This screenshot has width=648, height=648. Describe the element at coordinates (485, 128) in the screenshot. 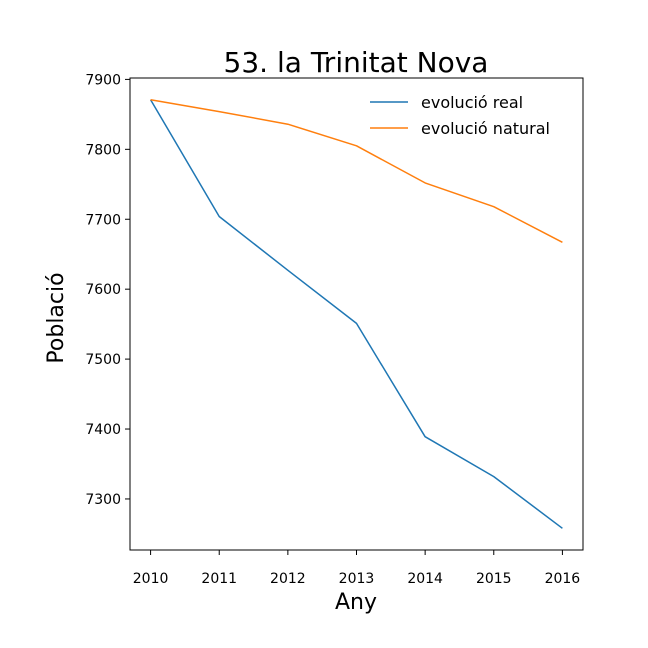

I see `legend-label-natural: evolució natural` at that location.